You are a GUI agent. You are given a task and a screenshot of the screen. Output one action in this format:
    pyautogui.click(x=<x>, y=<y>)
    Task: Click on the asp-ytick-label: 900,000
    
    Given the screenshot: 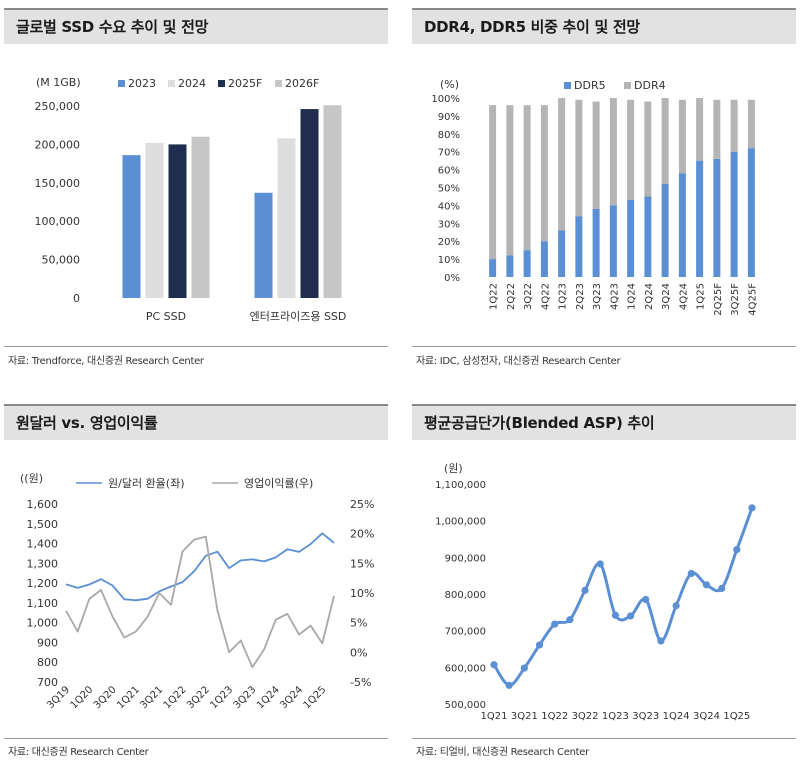 What is the action you would take?
    pyautogui.click(x=465, y=558)
    